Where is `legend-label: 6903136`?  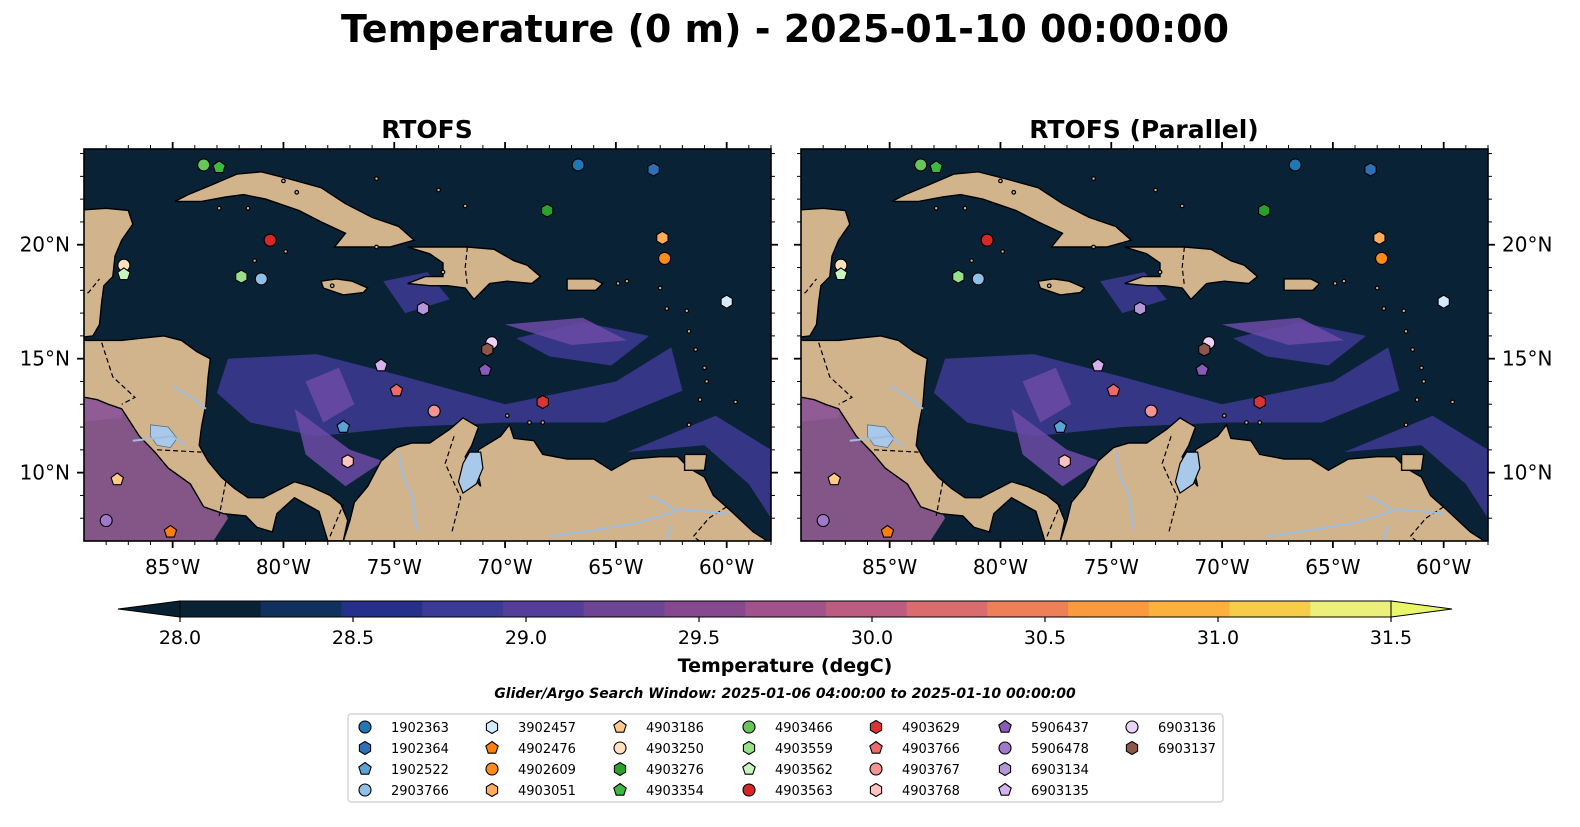
legend-label: 6903136 is located at coordinates (1187, 728).